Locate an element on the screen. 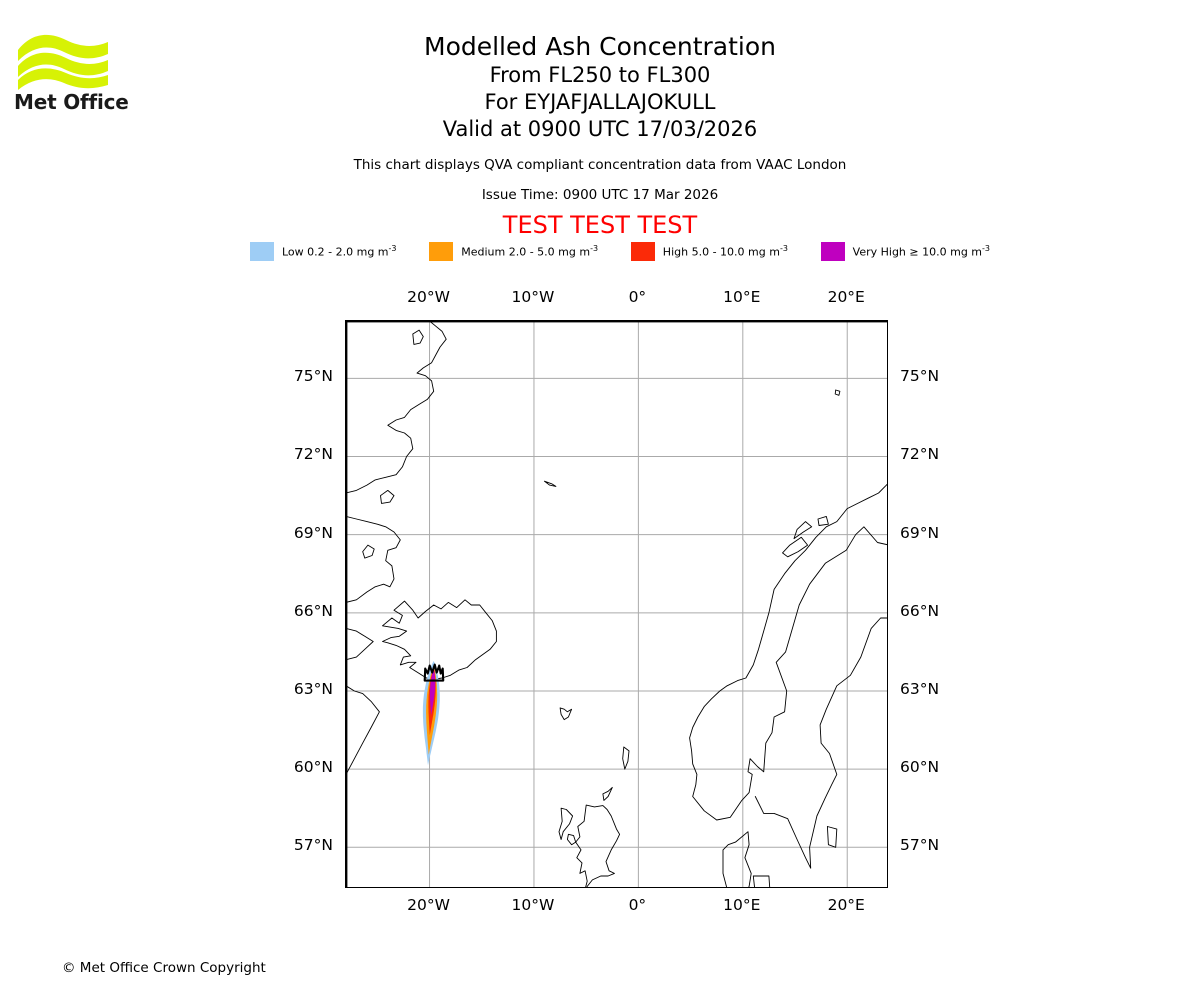  coastline-sweden is located at coordinates (820, 743).